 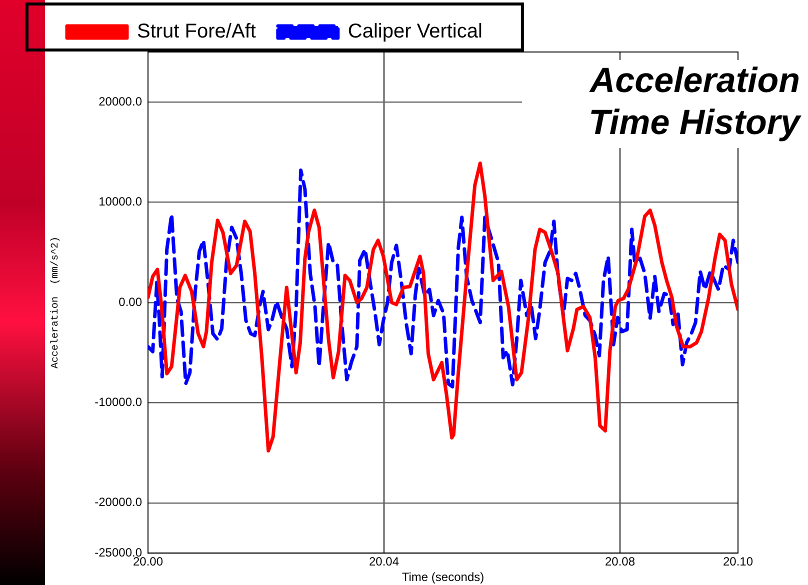 I want to click on text: Acceleration Time History, so click(x=665, y=104).